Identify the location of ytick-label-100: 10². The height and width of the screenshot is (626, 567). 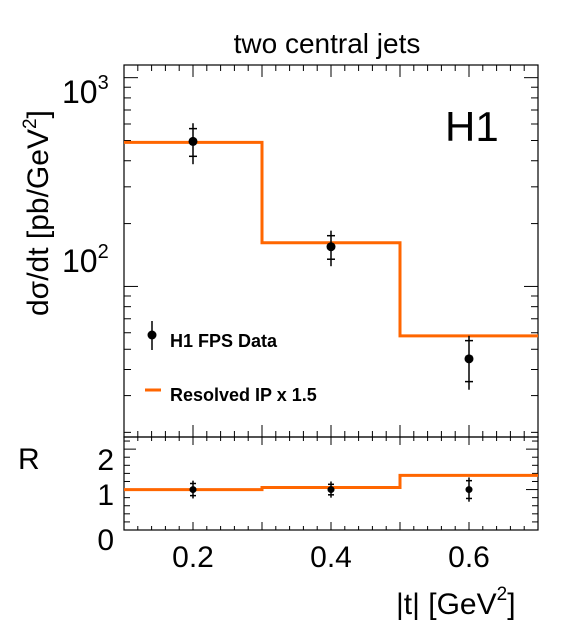
(85, 260).